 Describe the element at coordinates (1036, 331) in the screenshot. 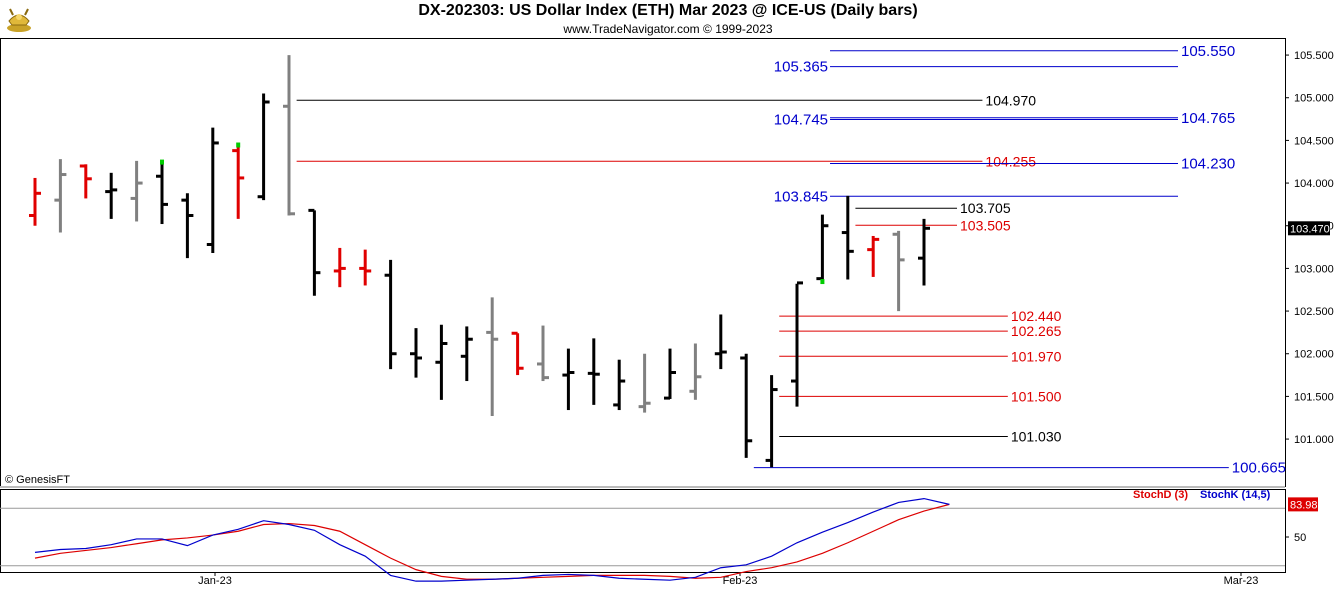

I see `level-label: 102.265` at that location.